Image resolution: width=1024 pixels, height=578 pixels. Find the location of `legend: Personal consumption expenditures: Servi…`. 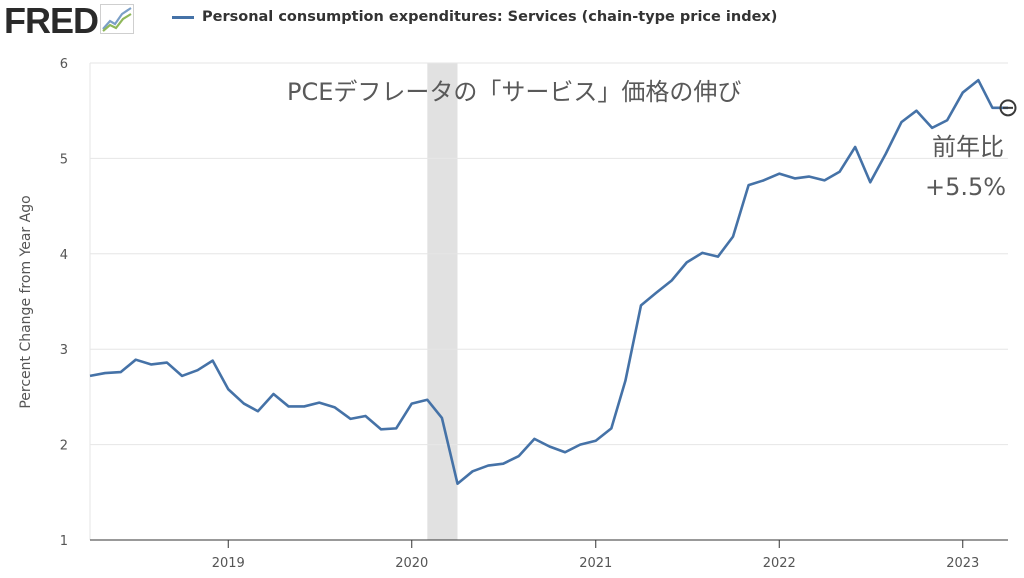

legend: Personal consumption expenditures: Servi… is located at coordinates (474, 17).